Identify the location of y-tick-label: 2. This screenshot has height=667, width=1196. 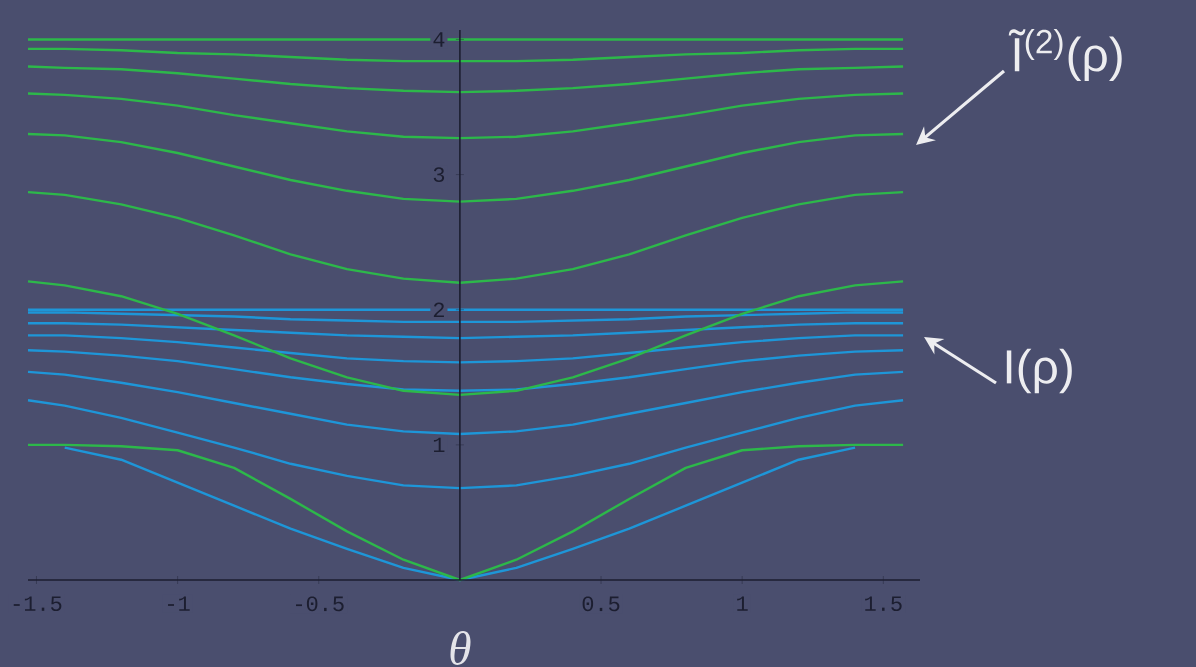
(438, 310).